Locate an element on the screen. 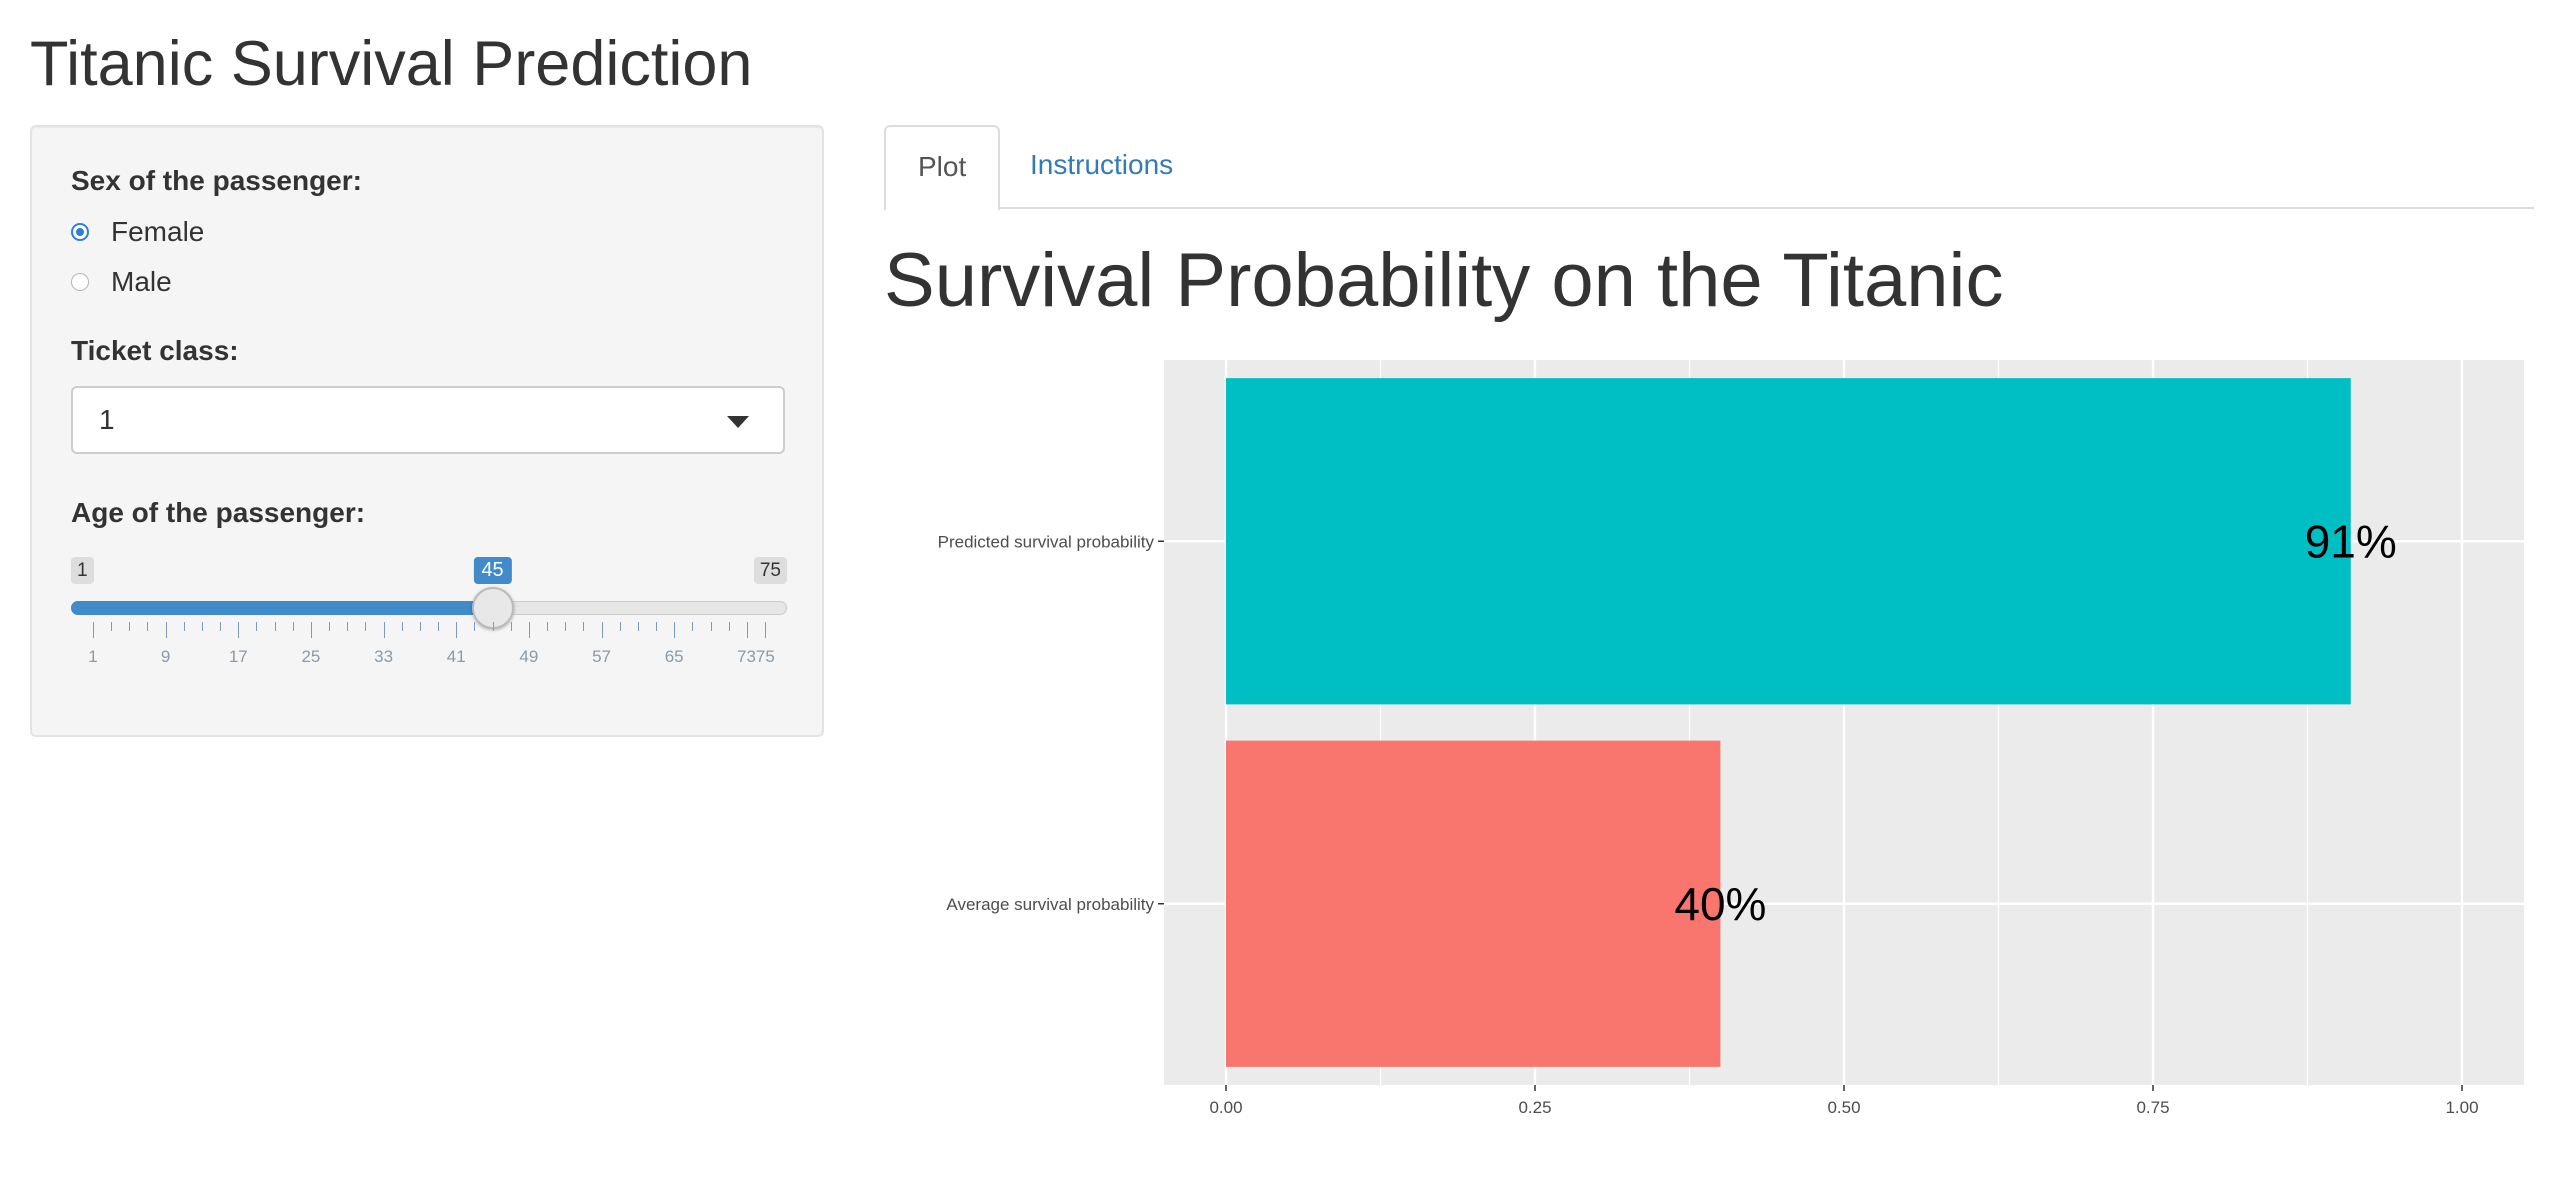 The height and width of the screenshot is (1191, 2560). slider-fill is located at coordinates (282, 608).